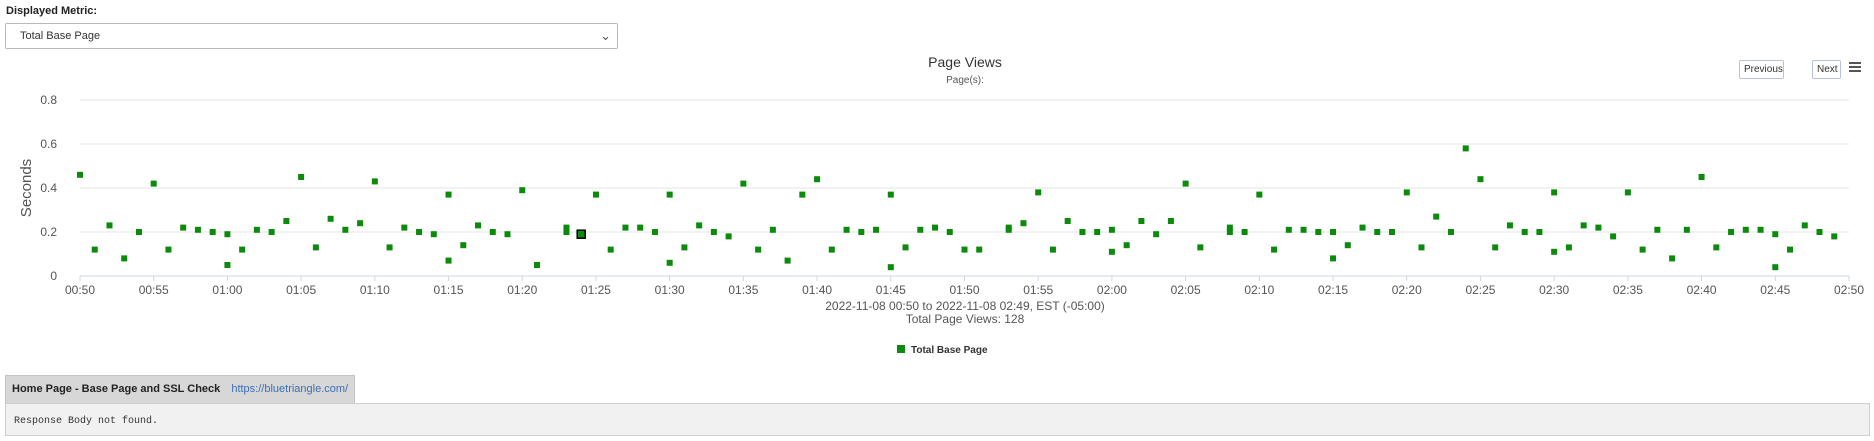  I want to click on x-tick-label: 02:00, so click(1112, 290).